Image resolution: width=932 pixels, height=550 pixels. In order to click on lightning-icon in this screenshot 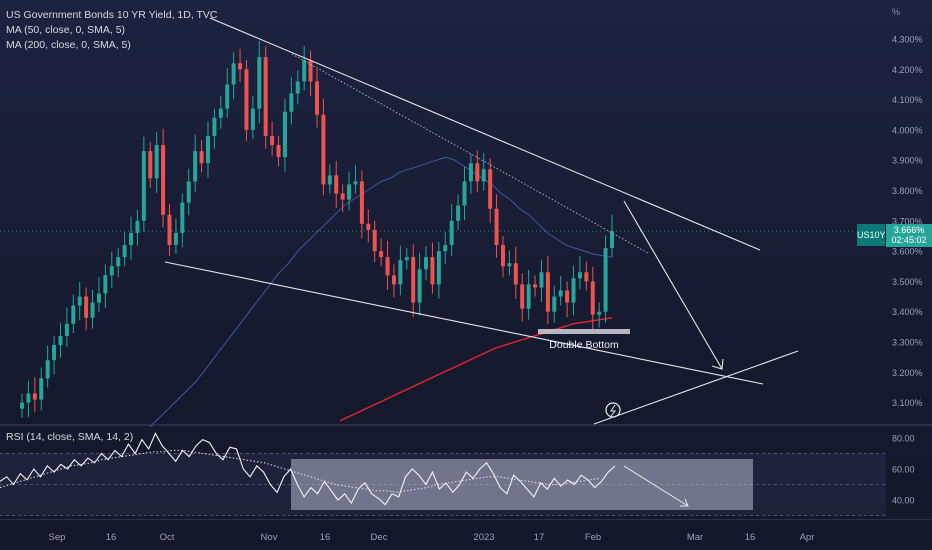, I will do `click(613, 410)`.